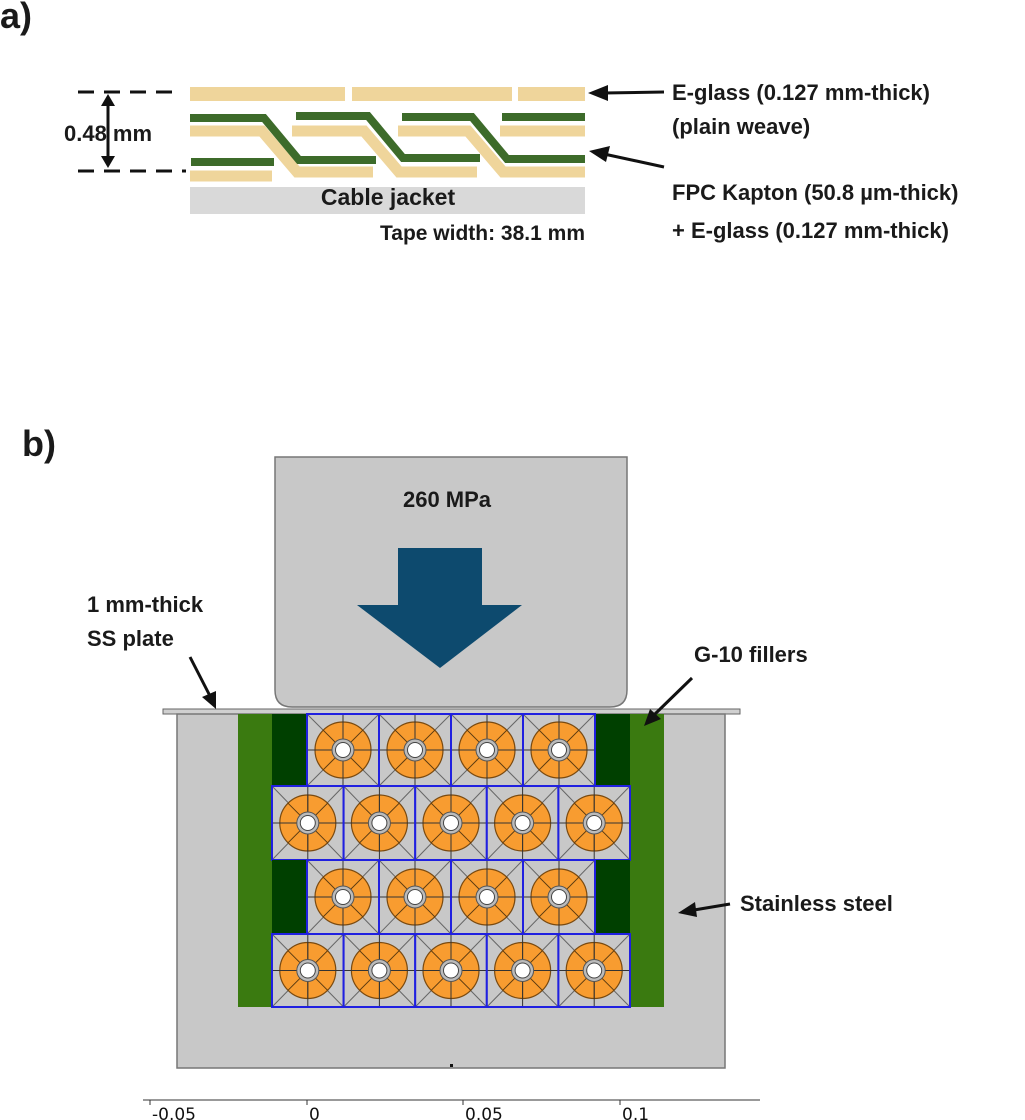 This screenshot has height=1120, width=1025. Describe the element at coordinates (174, 1112) in the screenshot. I see `axis-tick-label: -0.05` at that location.